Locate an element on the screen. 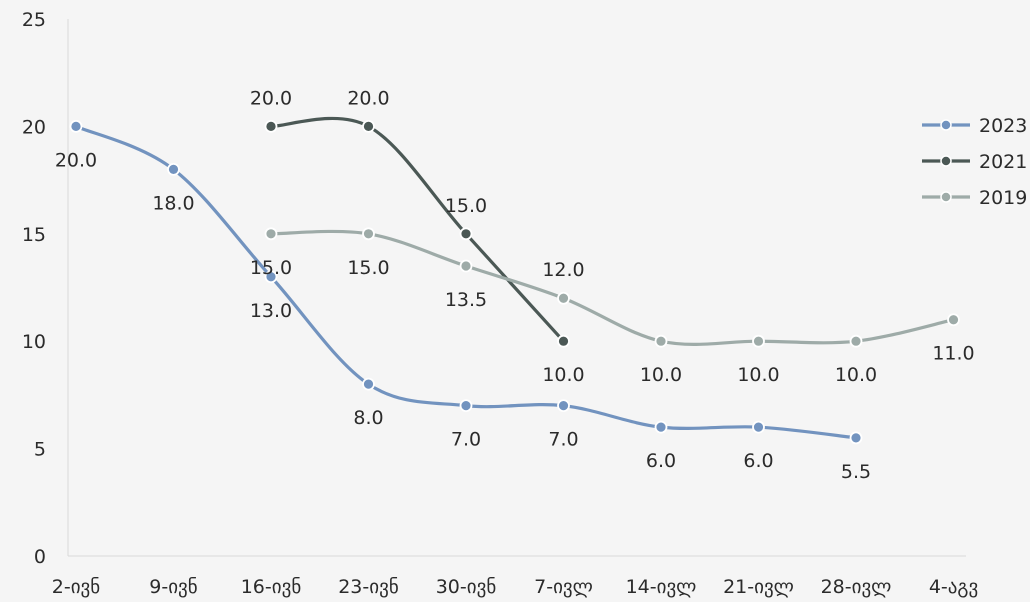  y-tick-label: 10 is located at coordinates (34, 342).